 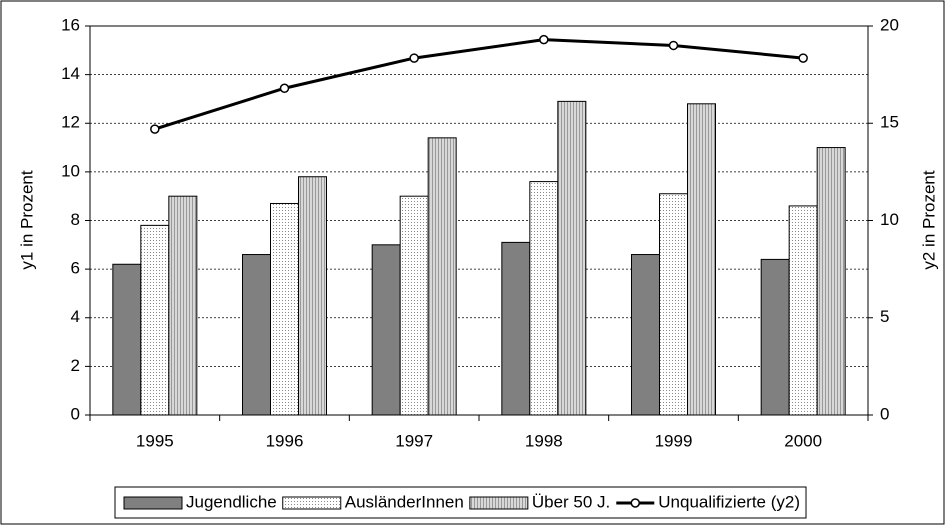 I want to click on y-axis-label: y1 in Prozent, so click(x=26, y=219).